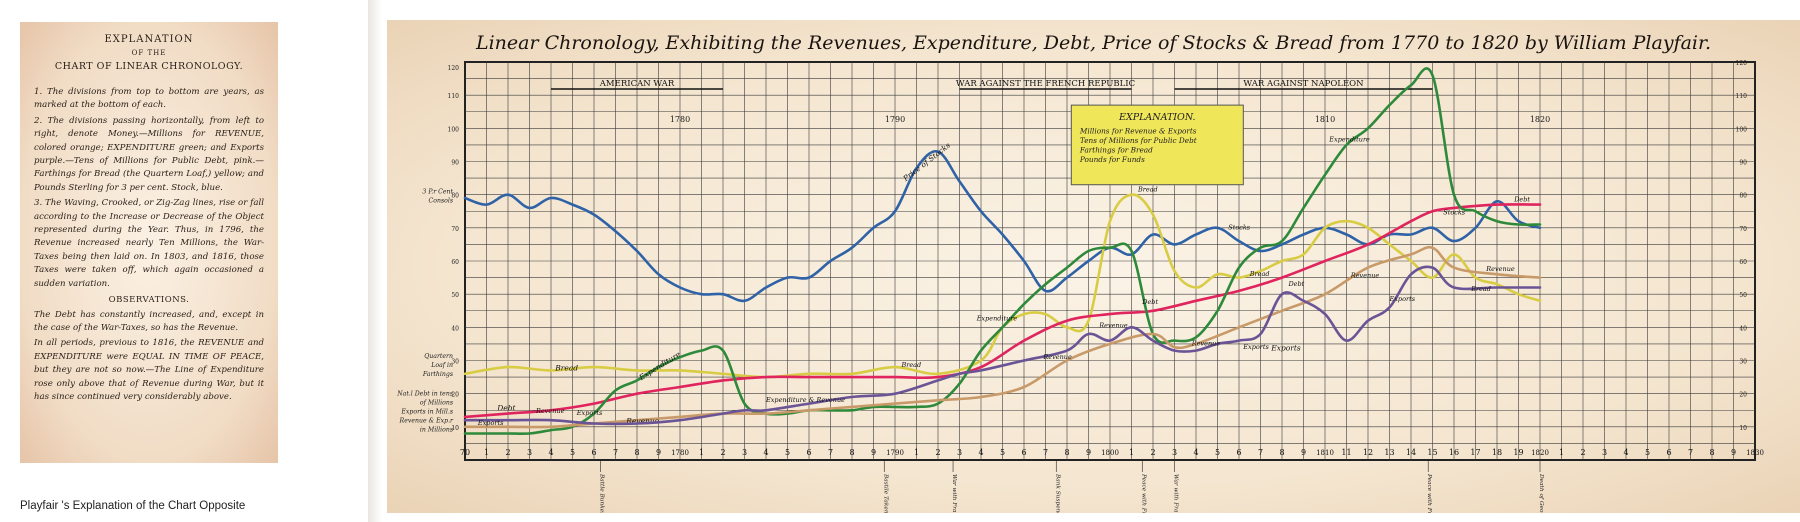 The image size is (1800, 522). Describe the element at coordinates (1346, 452) in the screenshot. I see `x-tick-label: 11` at that location.